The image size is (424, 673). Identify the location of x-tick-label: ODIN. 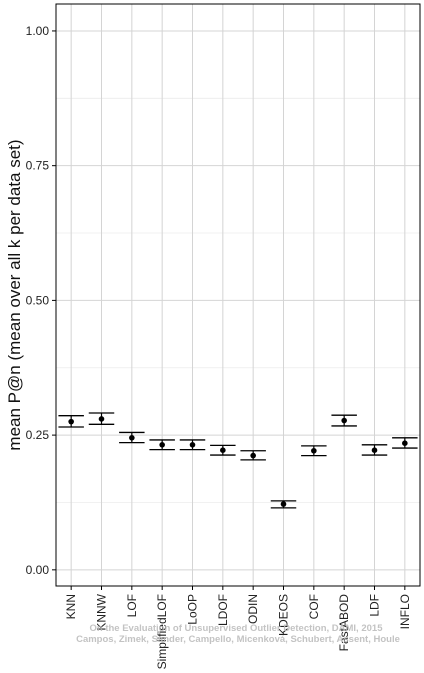
(253, 609).